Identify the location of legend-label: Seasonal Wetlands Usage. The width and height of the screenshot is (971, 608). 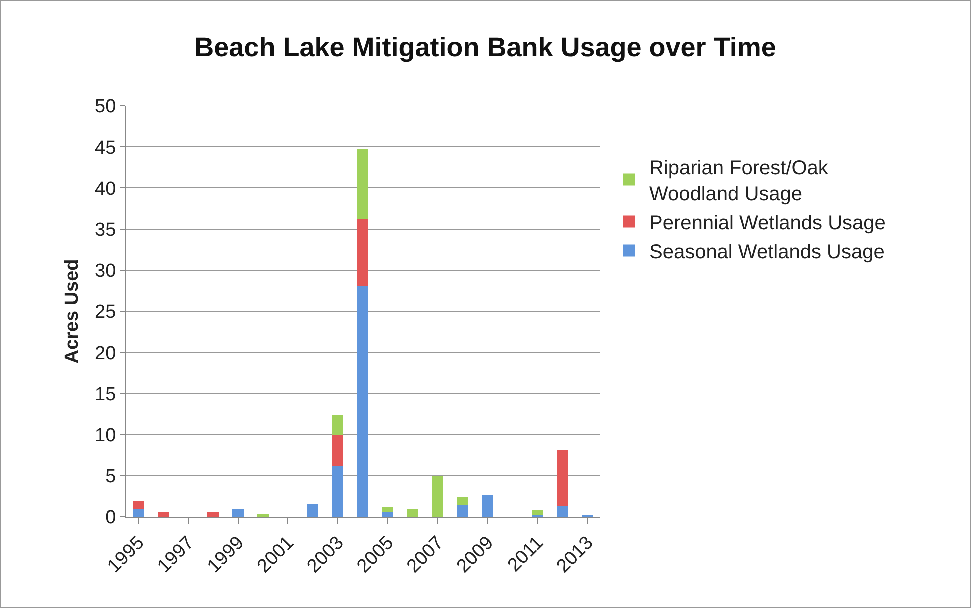
(767, 253).